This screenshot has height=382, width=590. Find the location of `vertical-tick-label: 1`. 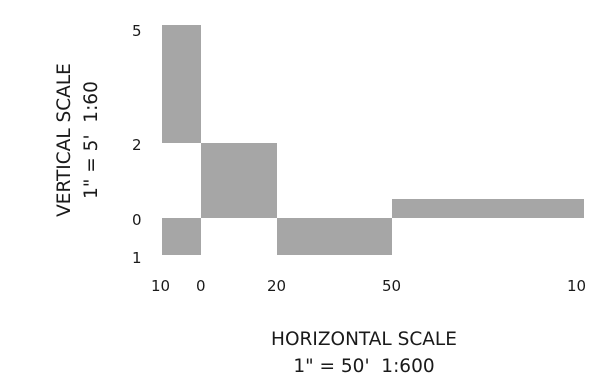

vertical-tick-label: 1 is located at coordinates (137, 258).